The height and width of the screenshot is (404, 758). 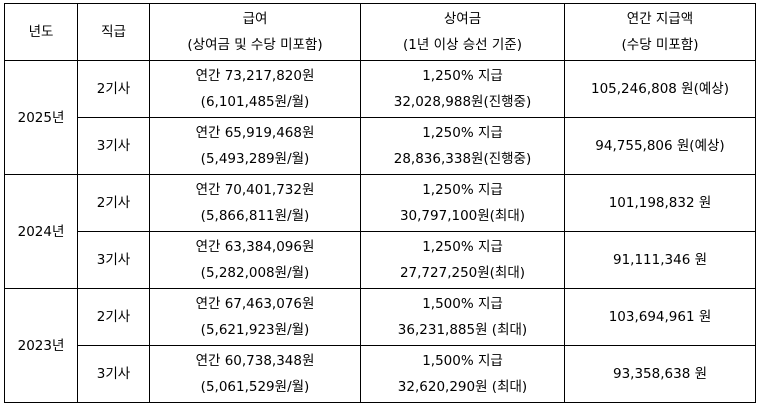 What do you see at coordinates (462, 387) in the screenshot?
I see `bonus-amount: 32,620,290원 (최대)` at bounding box center [462, 387].